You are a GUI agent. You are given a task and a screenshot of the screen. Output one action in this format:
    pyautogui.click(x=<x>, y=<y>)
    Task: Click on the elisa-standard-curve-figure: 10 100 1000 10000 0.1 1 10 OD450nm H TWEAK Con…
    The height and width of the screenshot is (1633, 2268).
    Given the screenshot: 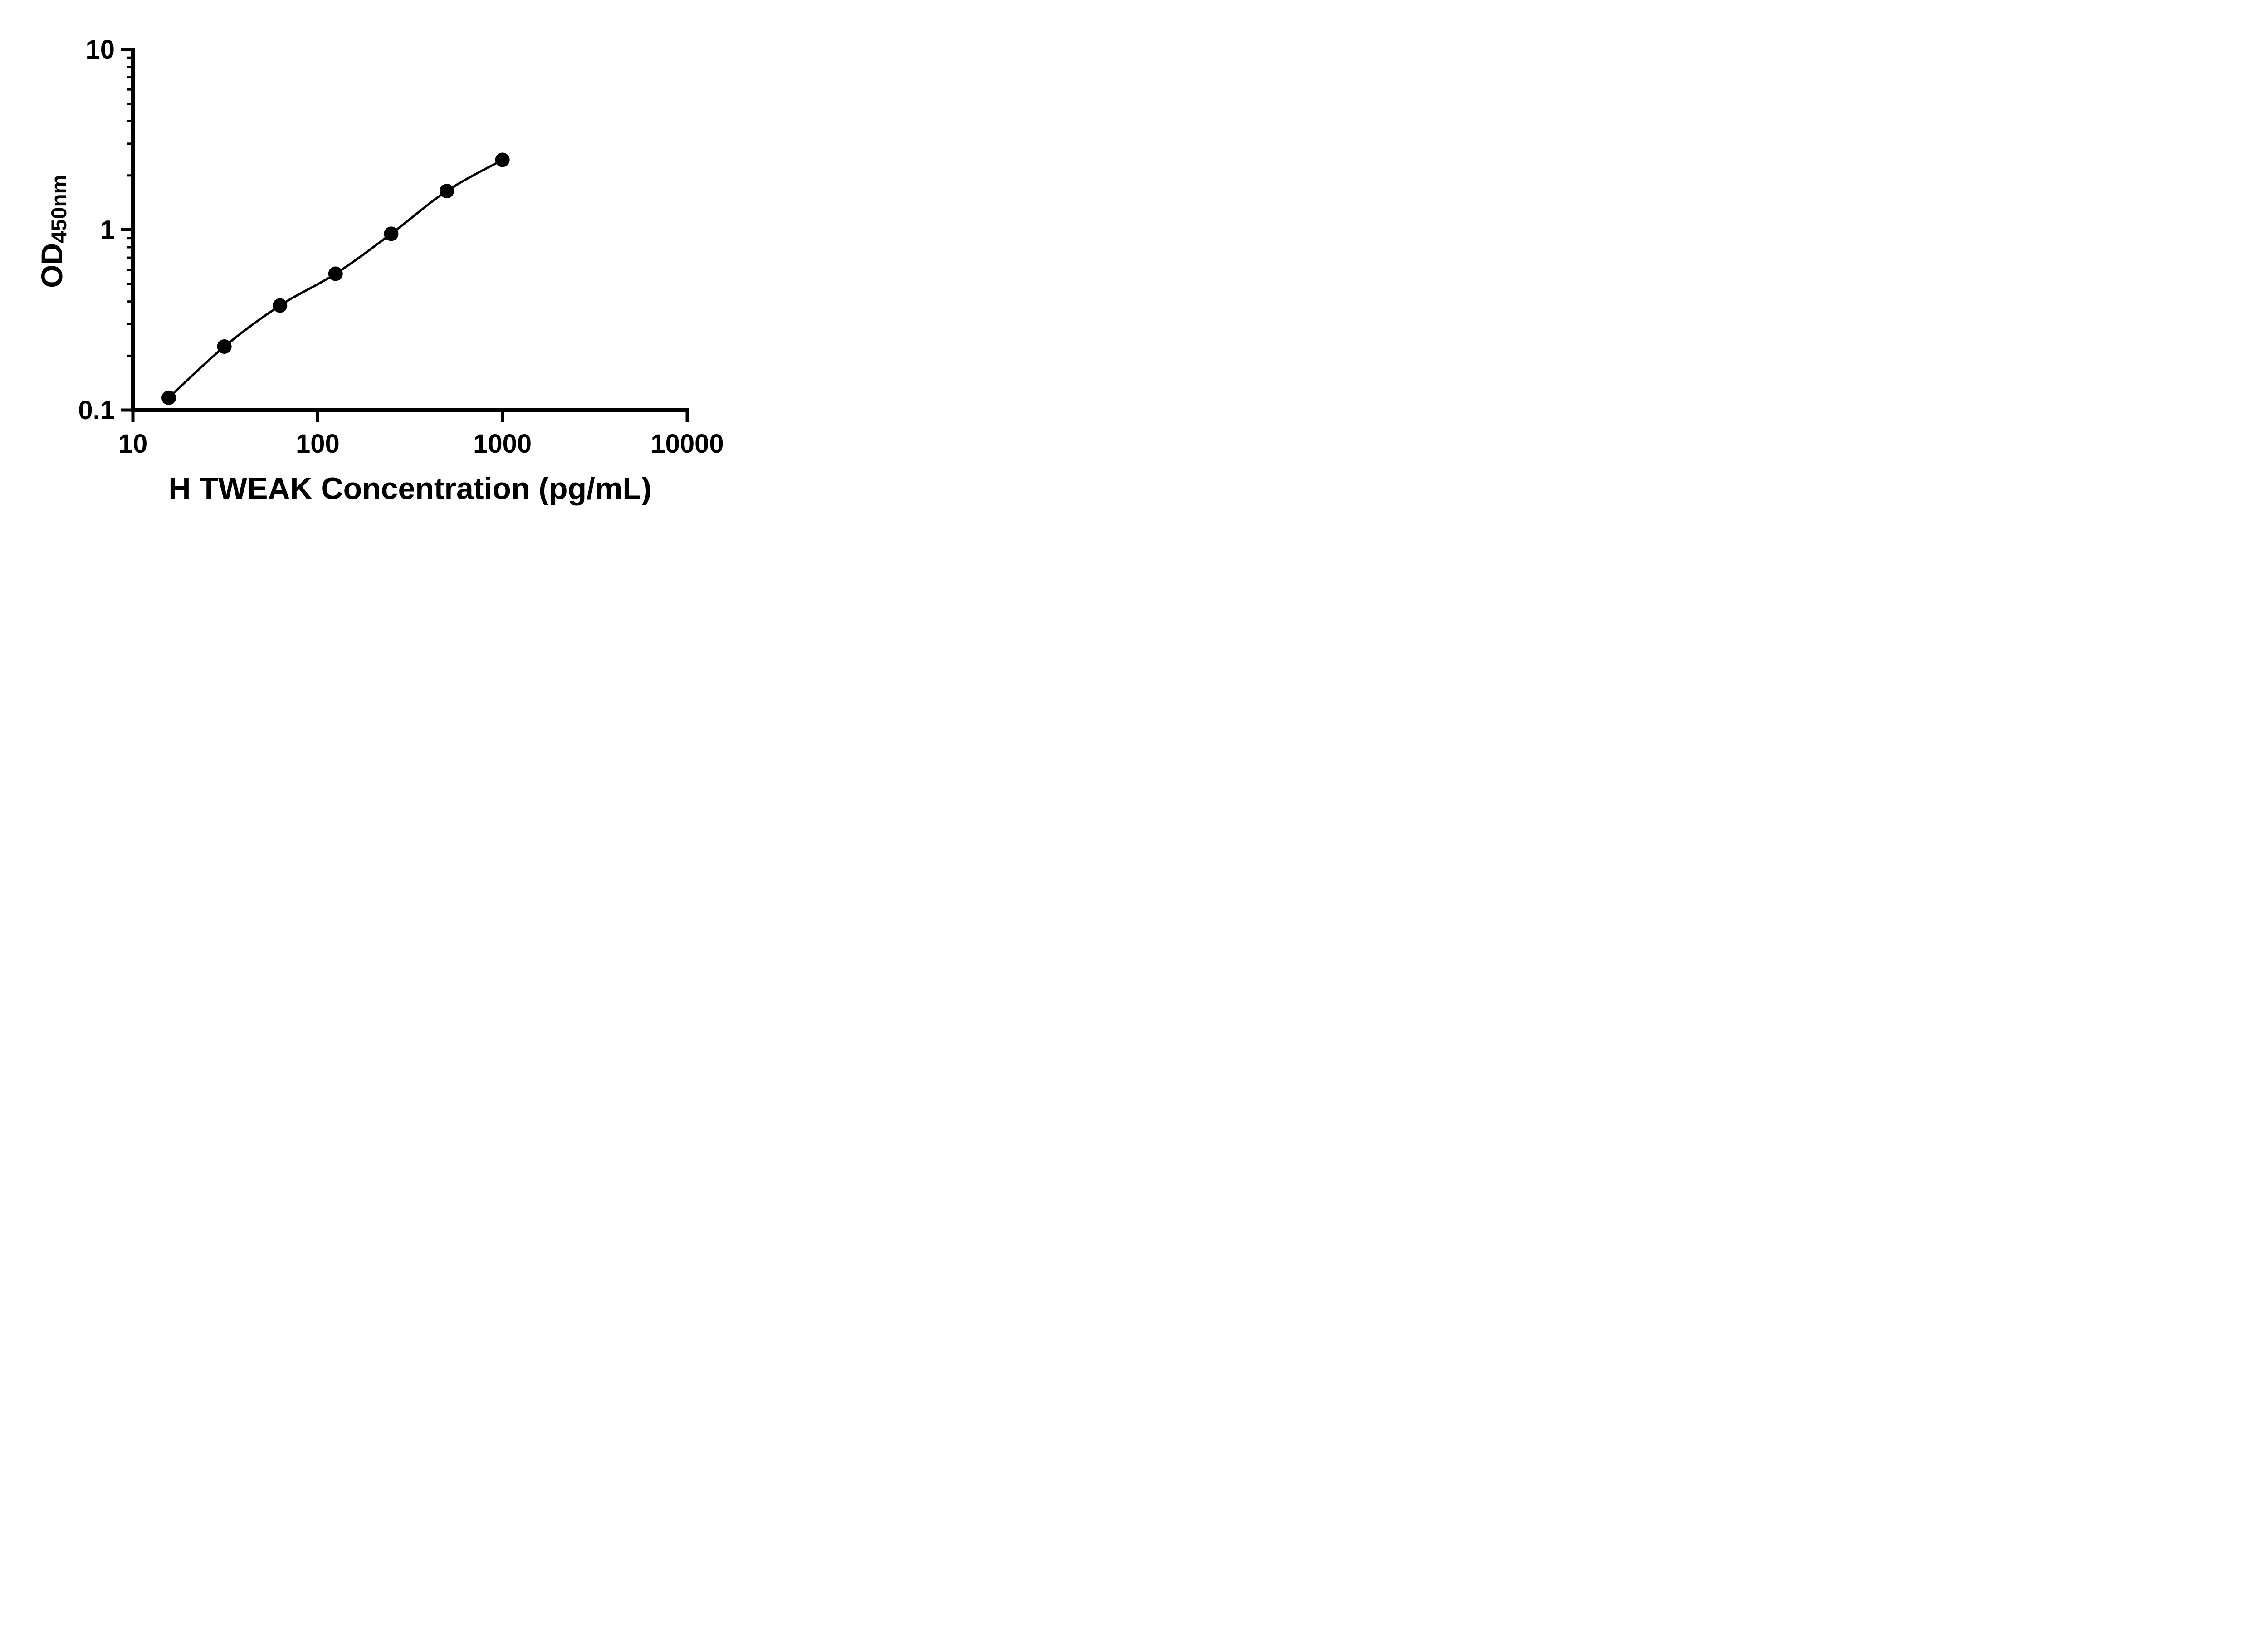 What is the action you would take?
    pyautogui.click(x=381, y=272)
    